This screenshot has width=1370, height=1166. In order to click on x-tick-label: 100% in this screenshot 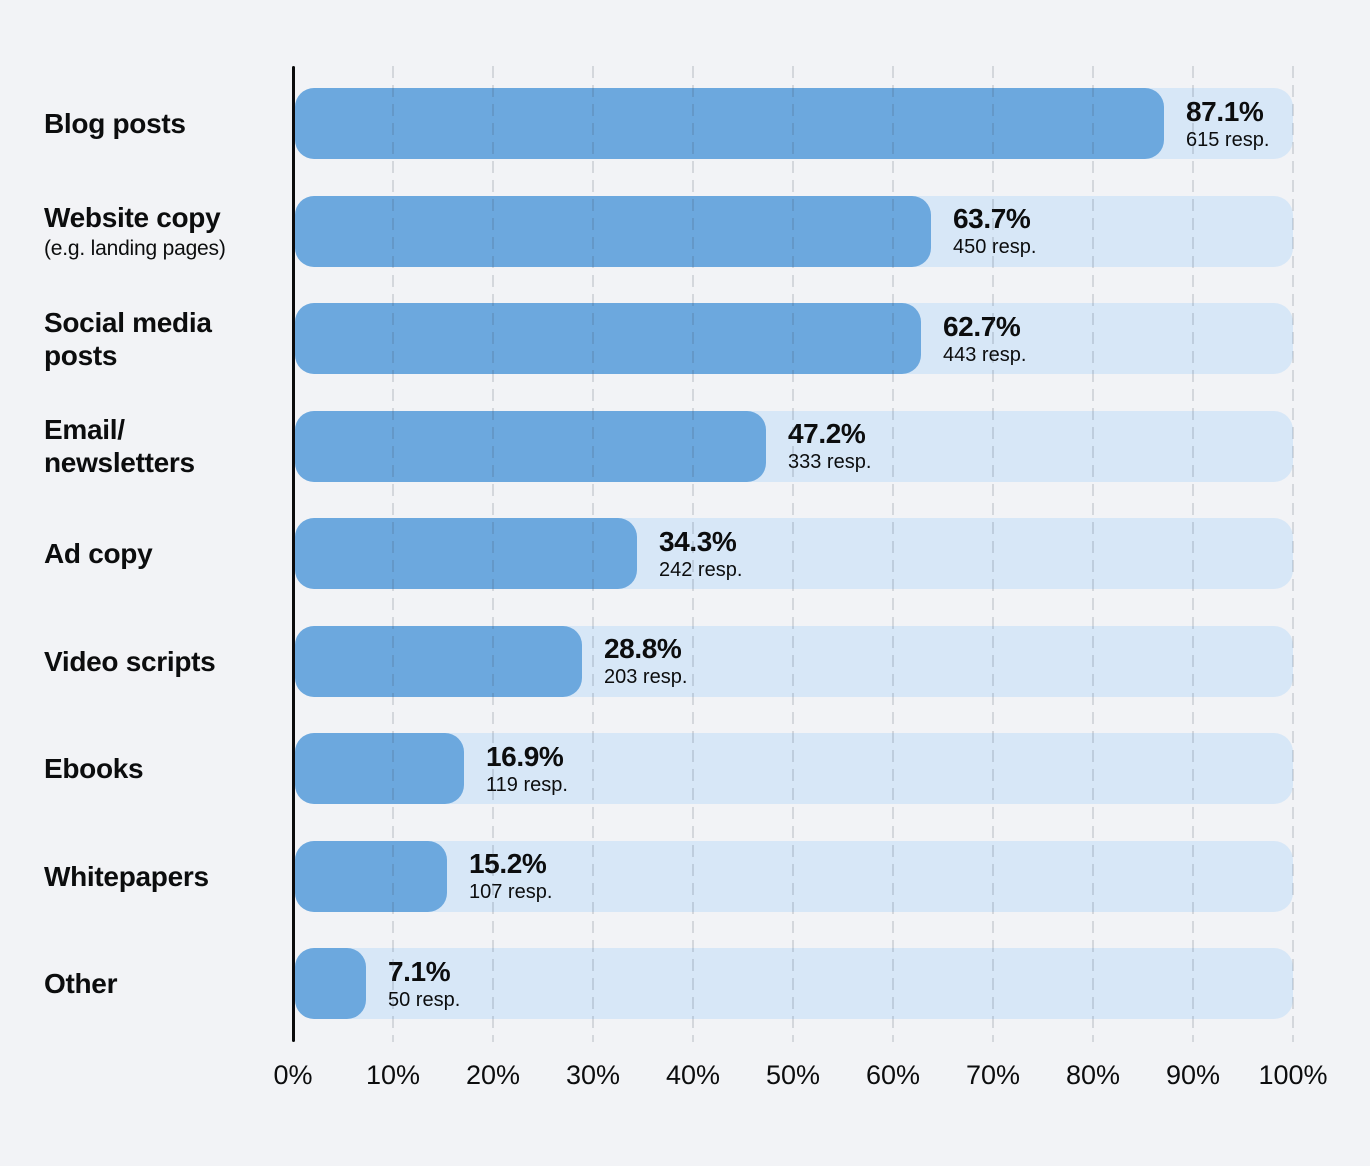, I will do `click(1293, 1075)`.